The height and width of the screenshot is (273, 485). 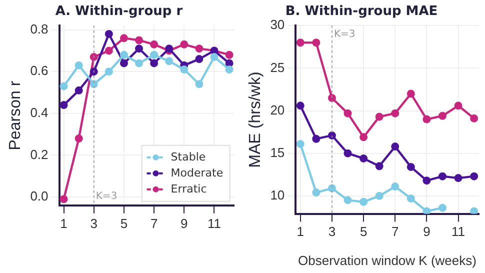 What do you see at coordinates (39, 70) in the screenshot?
I see `y-tick-label: 0.6` at bounding box center [39, 70].